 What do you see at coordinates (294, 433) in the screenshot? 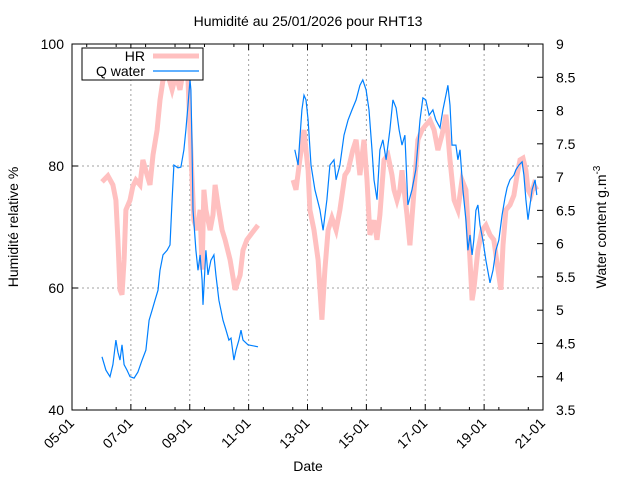
I see `x-tick-label: 13-01` at bounding box center [294, 433].